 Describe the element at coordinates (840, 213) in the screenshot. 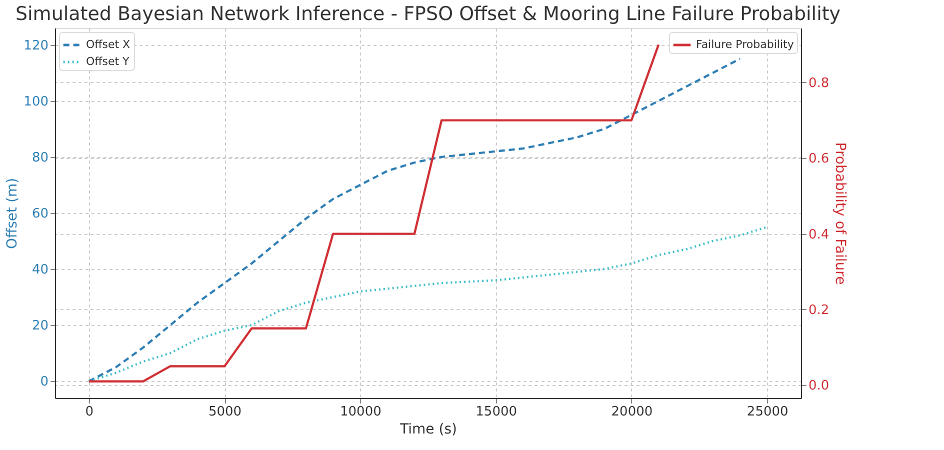

I see `y2-axis-title: Probability of Failure` at that location.